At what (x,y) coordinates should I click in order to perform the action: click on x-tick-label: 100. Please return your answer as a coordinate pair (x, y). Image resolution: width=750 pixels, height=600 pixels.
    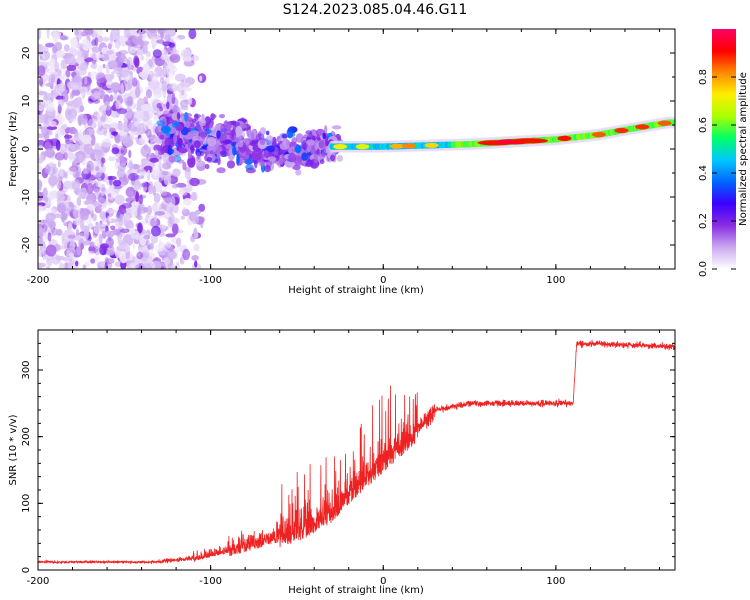
    Looking at the image, I should click on (555, 280).